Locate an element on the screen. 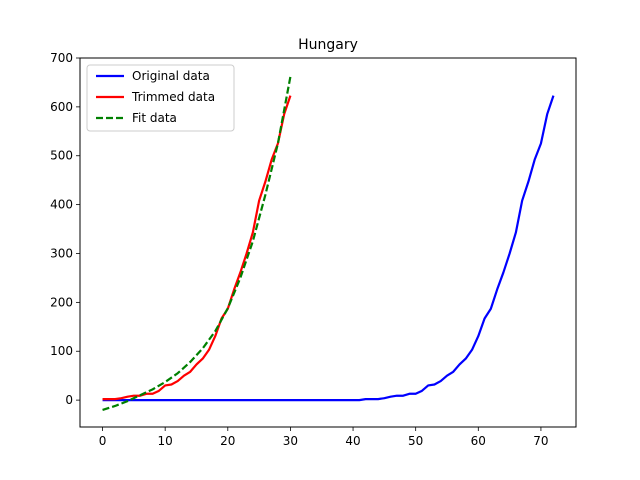 The width and height of the screenshot is (640, 480). y-tick-label-4: 400 is located at coordinates (61, 205).